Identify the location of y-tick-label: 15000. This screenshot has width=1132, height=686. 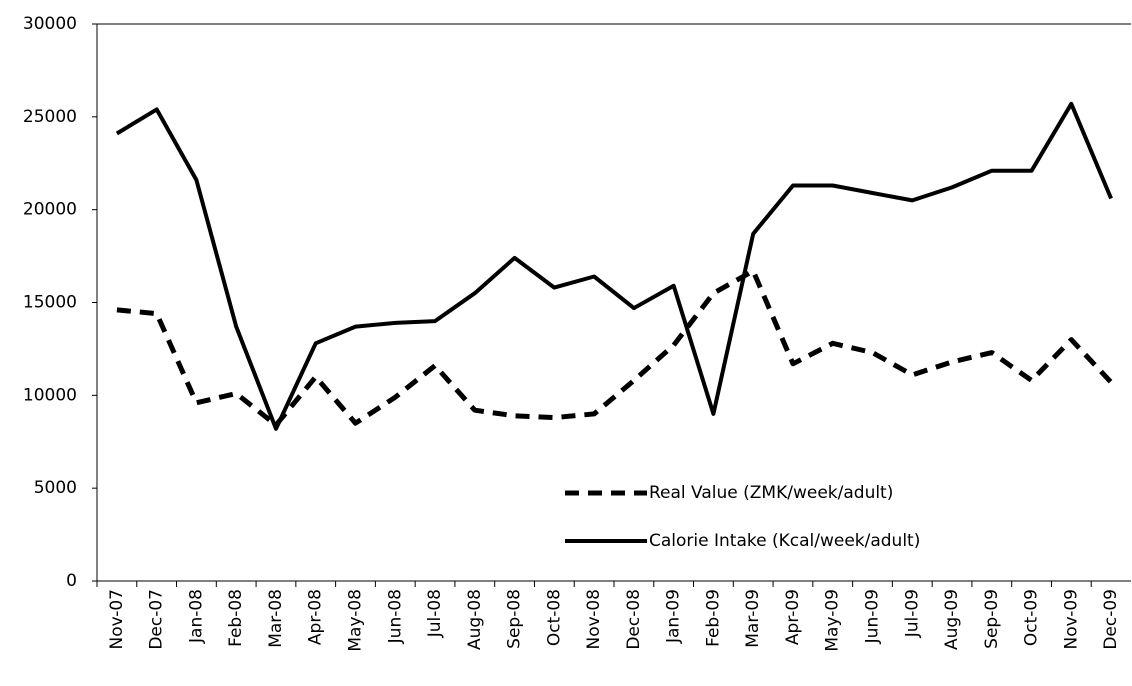
(50, 303).